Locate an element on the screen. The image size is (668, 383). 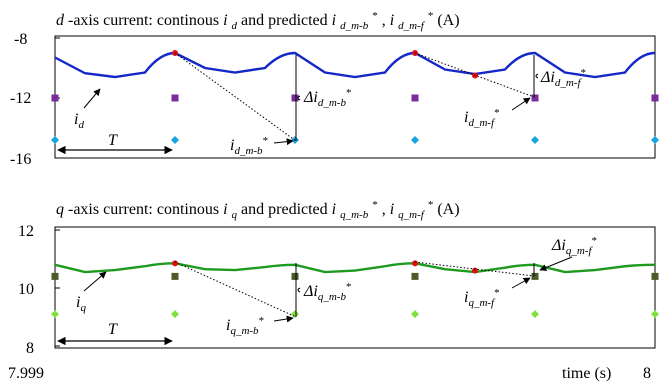
panel2-ytick-label-1: 10 is located at coordinates (26, 289).